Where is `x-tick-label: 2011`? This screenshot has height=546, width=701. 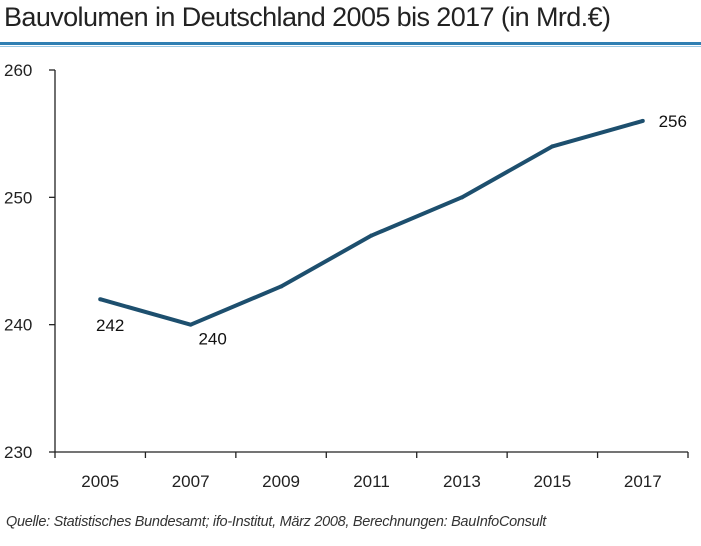
x-tick-label: 2011 is located at coordinates (371, 481).